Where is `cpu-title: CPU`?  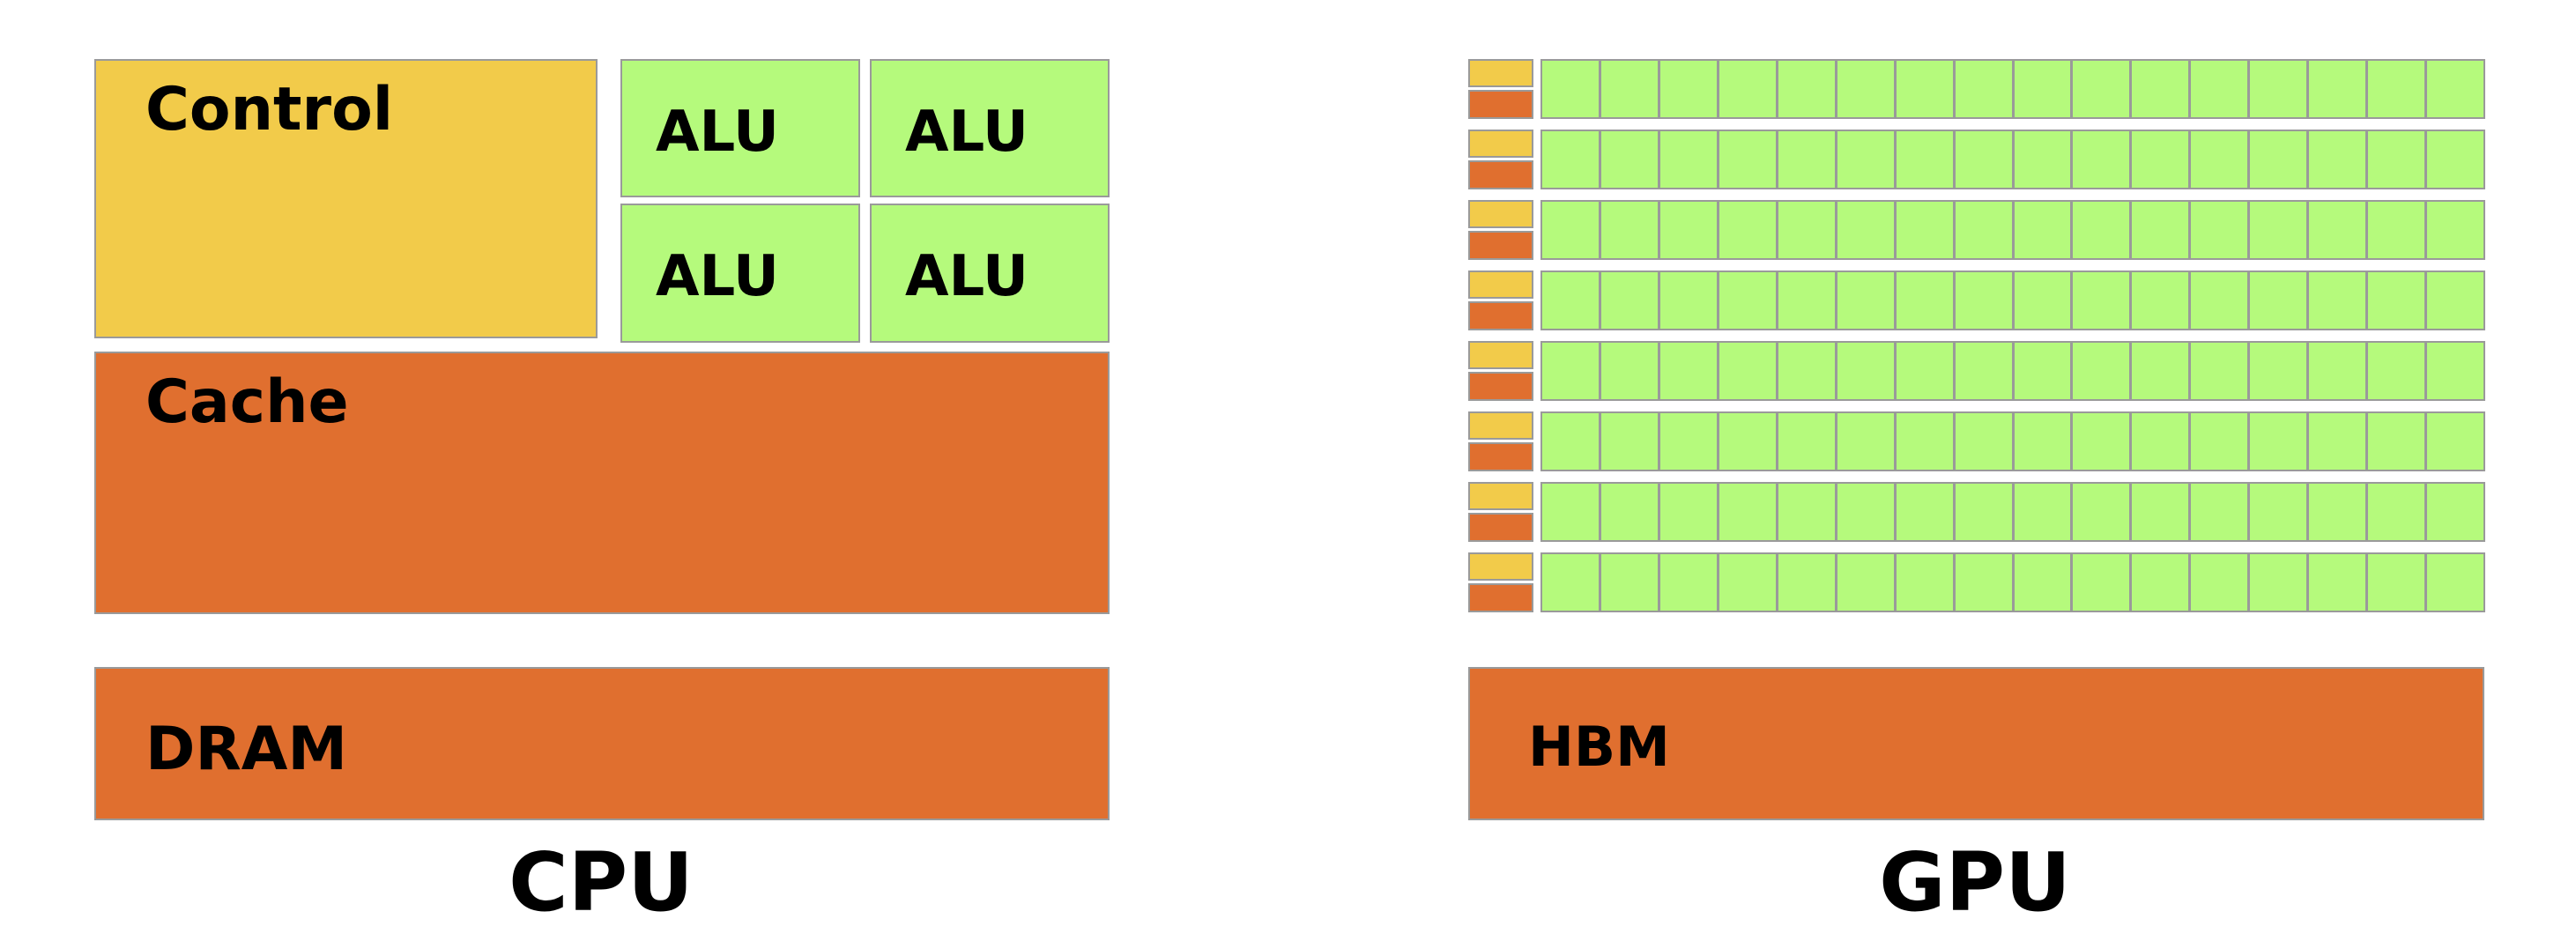 cpu-title: CPU is located at coordinates (601, 882).